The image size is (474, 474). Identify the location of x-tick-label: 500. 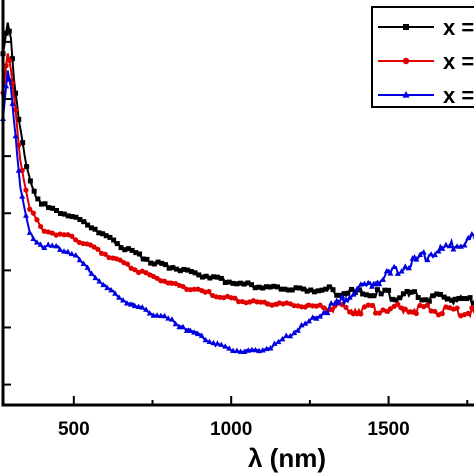
(74, 429).